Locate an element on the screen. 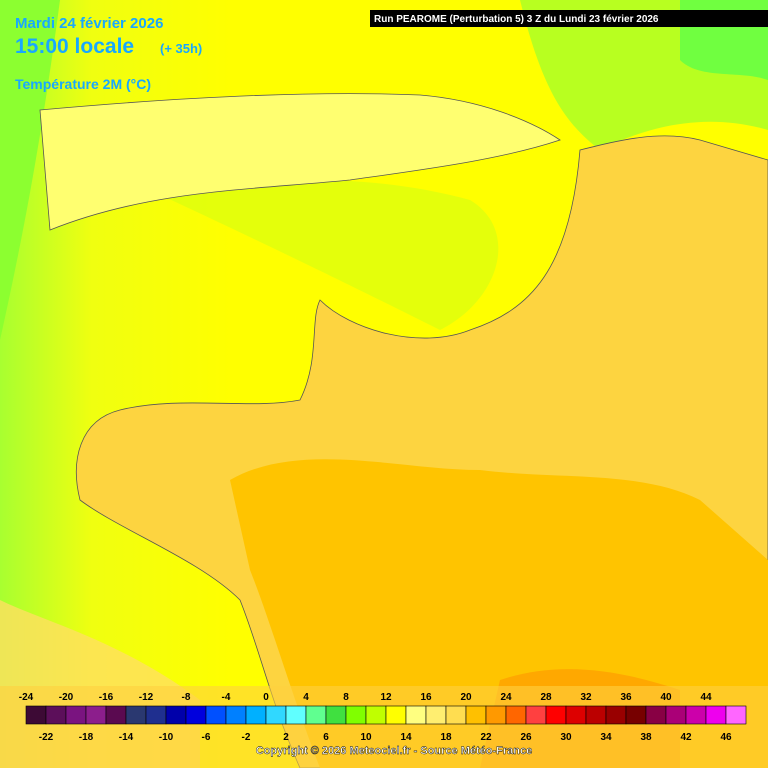 This screenshot has height=773, width=768. legend-label: 4 is located at coordinates (306, 697).